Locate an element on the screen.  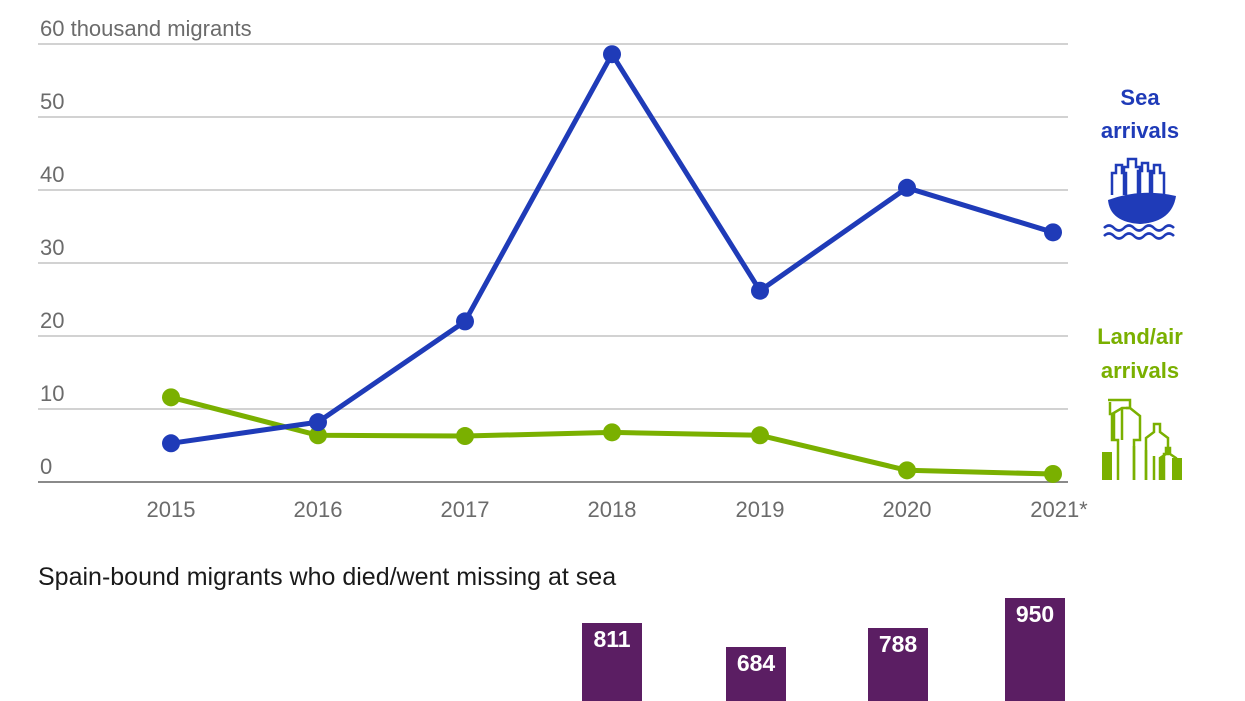
x-tick-label: 2020 is located at coordinates (907, 509).